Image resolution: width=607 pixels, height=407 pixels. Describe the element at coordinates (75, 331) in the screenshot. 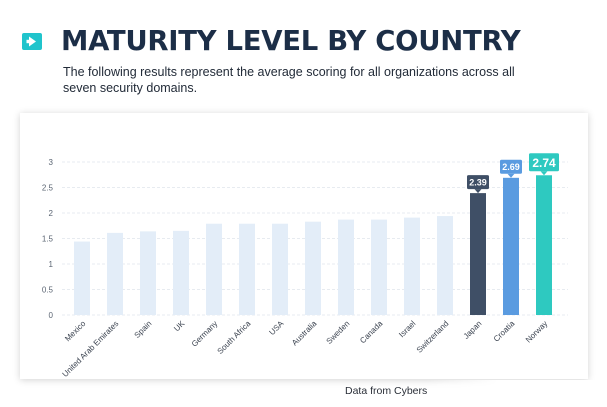

I see `x-tick-label: Mexico` at that location.